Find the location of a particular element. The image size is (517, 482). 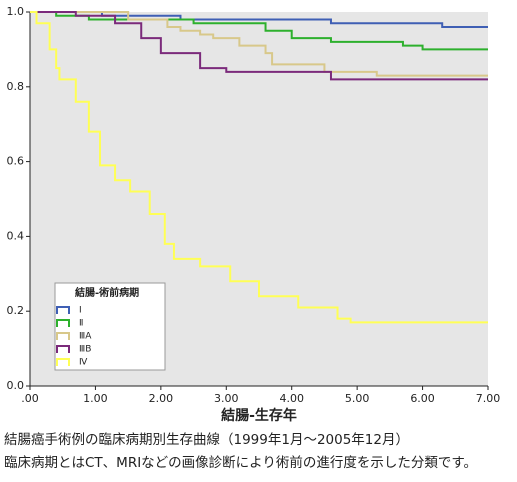

x-tick-label: 6.00 is located at coordinates (422, 398).